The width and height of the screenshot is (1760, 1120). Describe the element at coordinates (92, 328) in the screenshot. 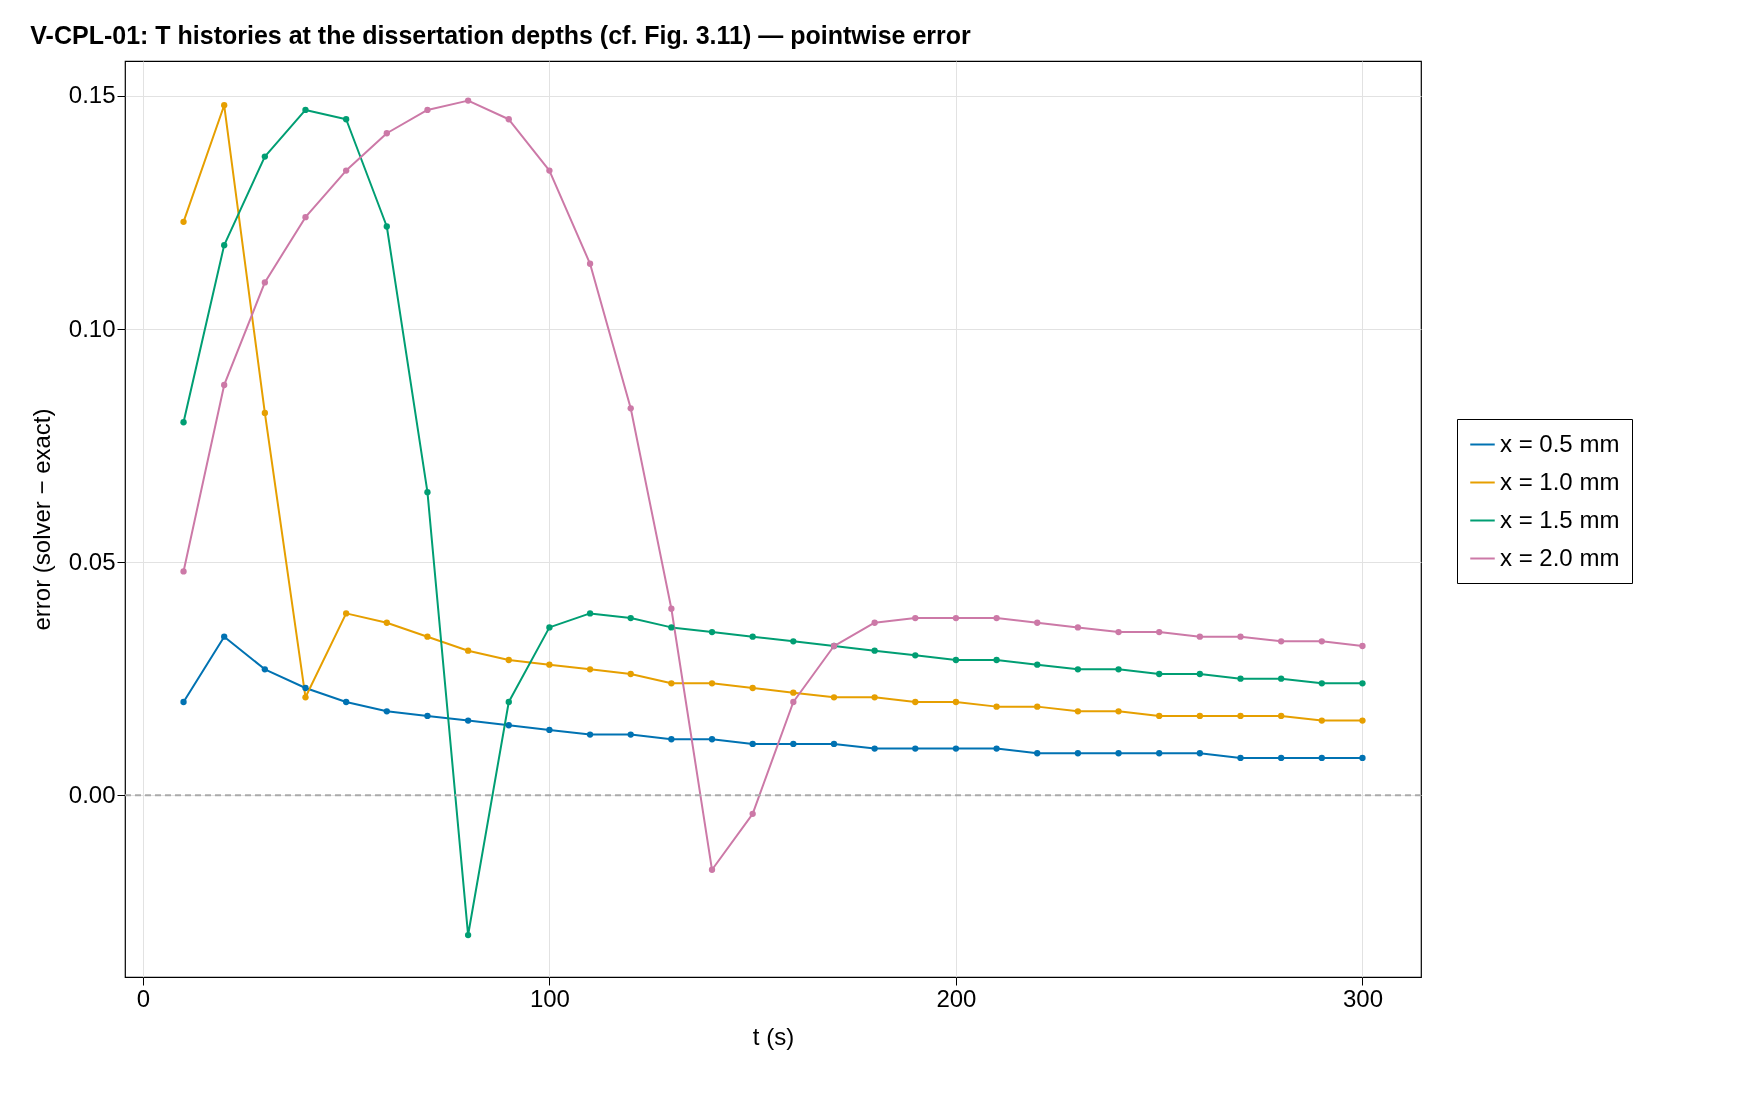

I see `y-tick-label: 0.10` at that location.